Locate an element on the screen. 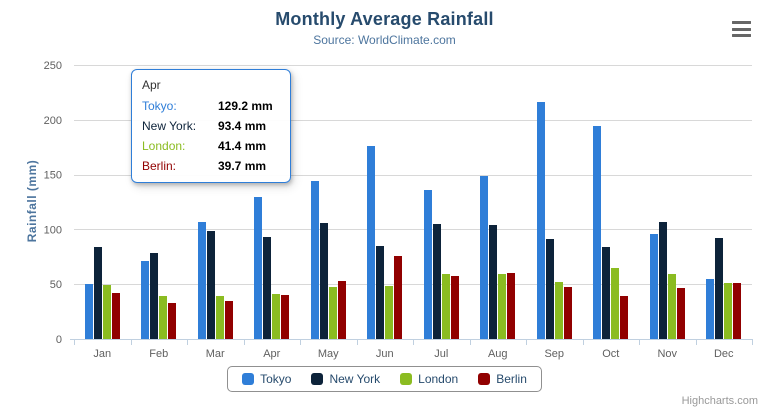  legend-swatch-new-york is located at coordinates (317, 379).